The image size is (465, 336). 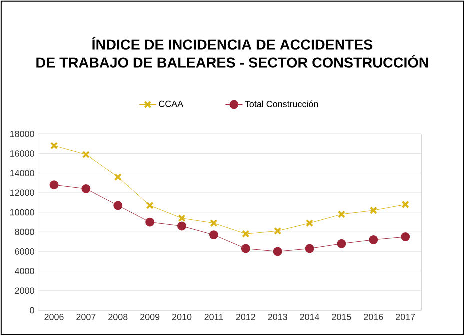 What do you see at coordinates (22, 173) in the screenshot?
I see `y-tick-label: 14000` at bounding box center [22, 173].